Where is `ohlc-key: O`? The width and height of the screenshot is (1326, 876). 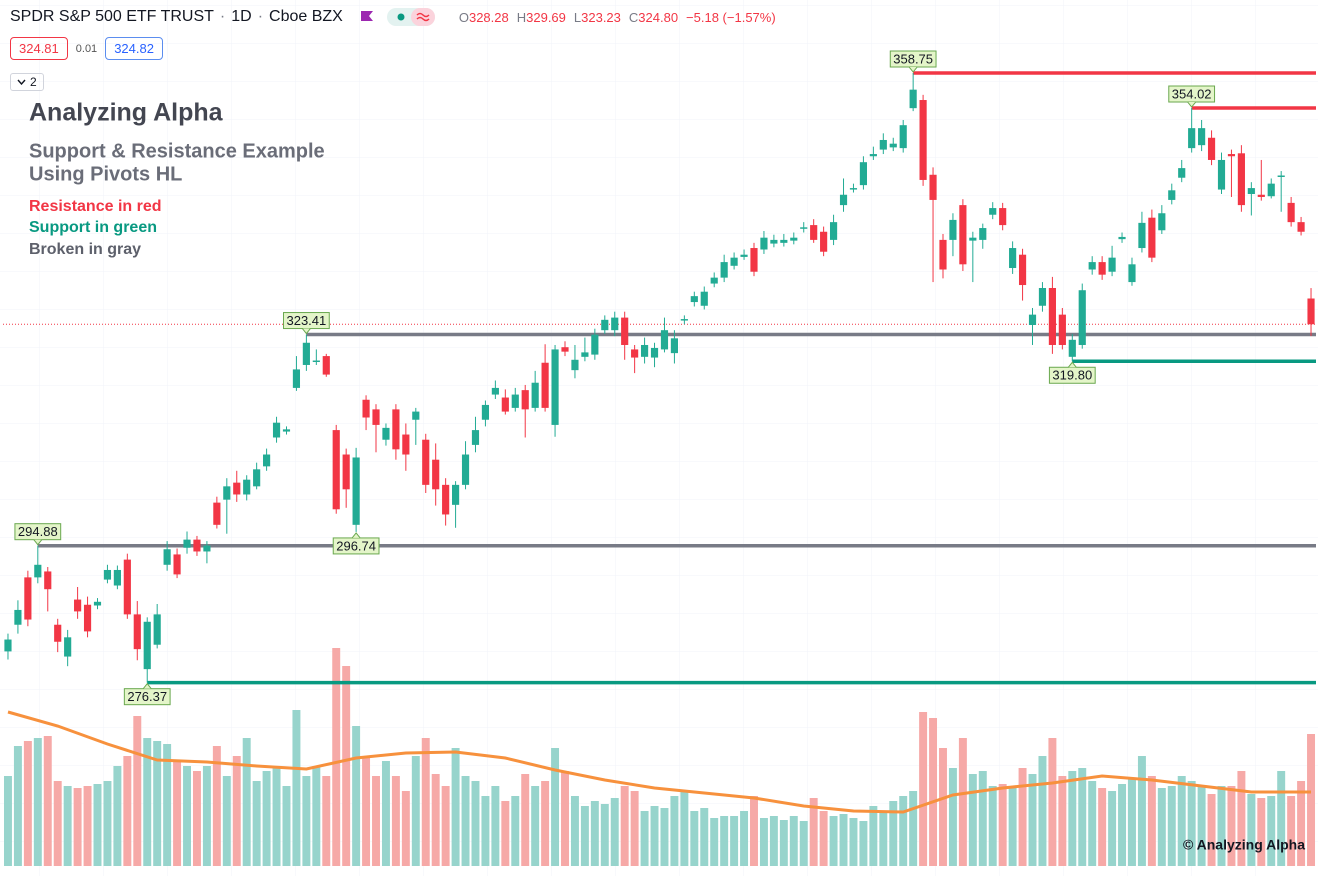
ohlc-key: O is located at coordinates (463, 17).